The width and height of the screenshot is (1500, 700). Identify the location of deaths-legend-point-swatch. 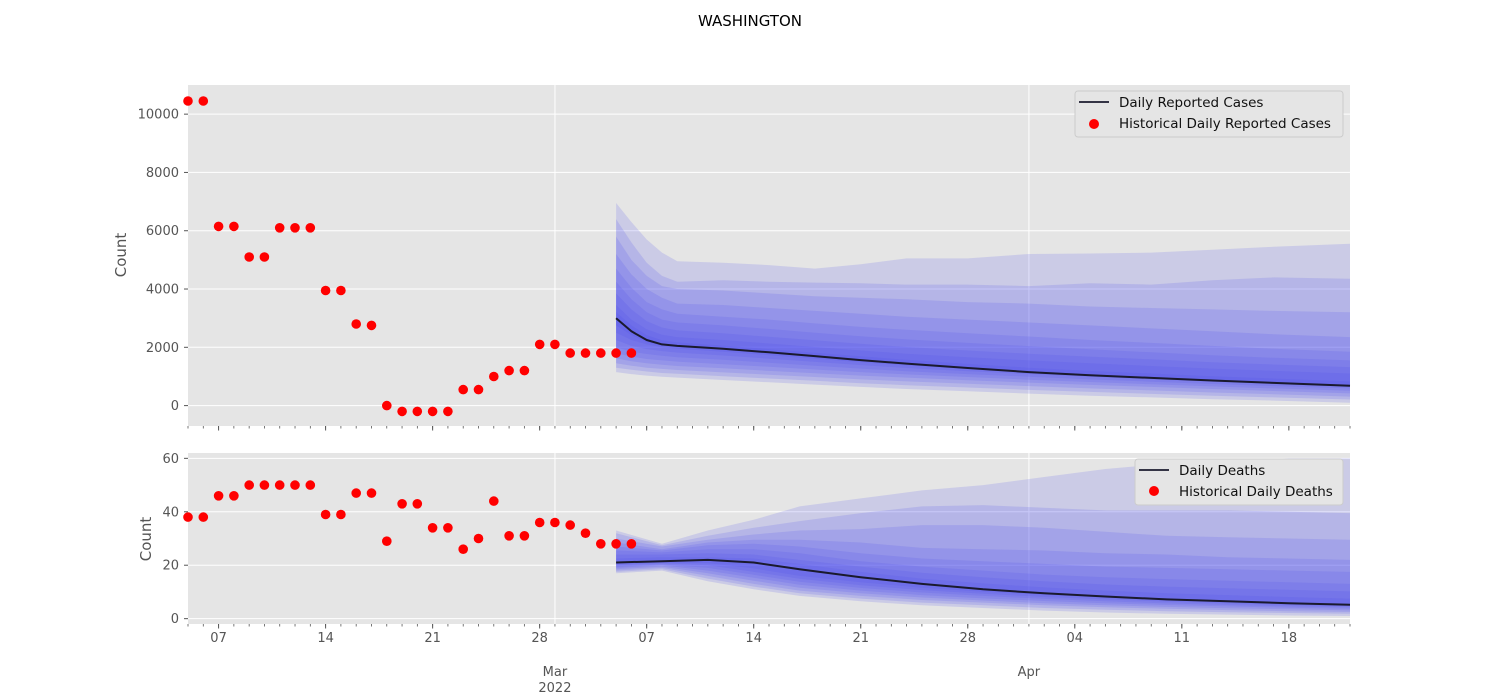
(1154, 491).